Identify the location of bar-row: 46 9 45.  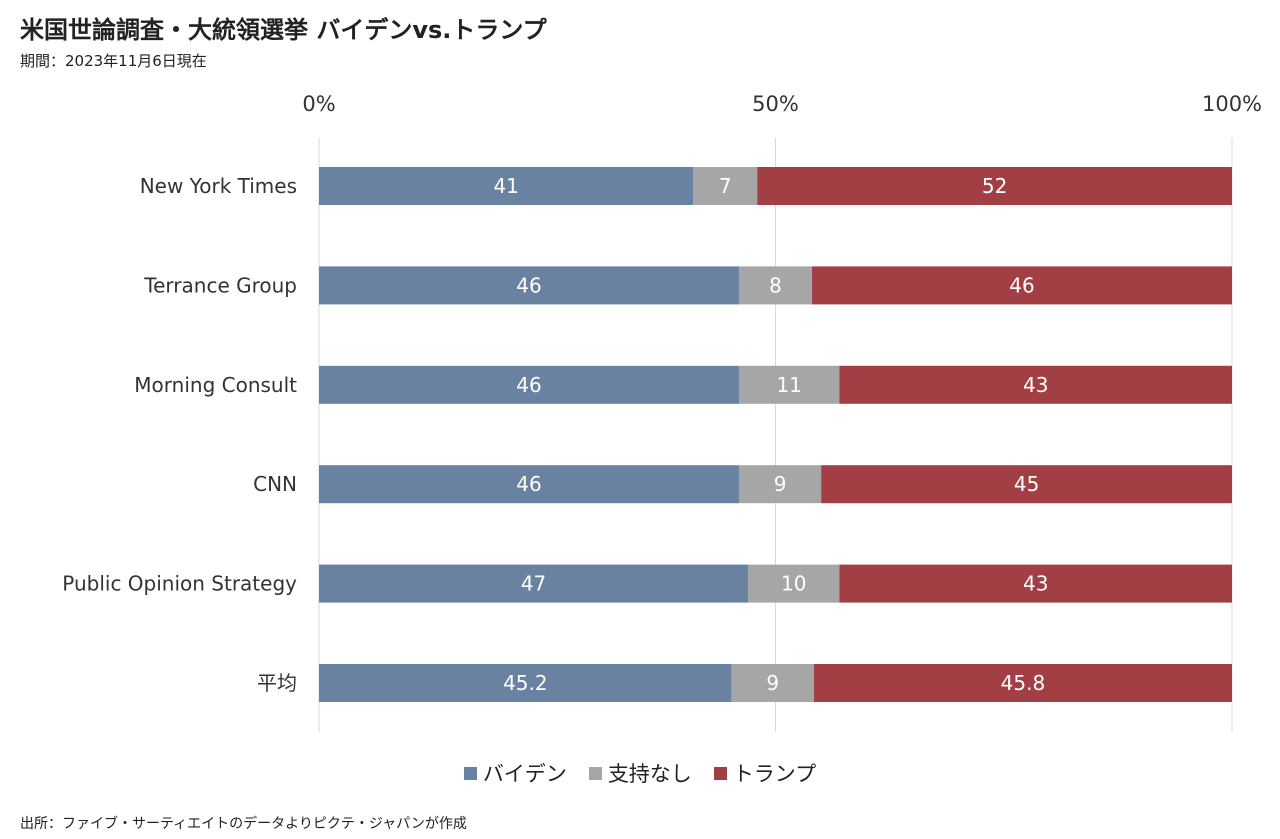
(775, 484).